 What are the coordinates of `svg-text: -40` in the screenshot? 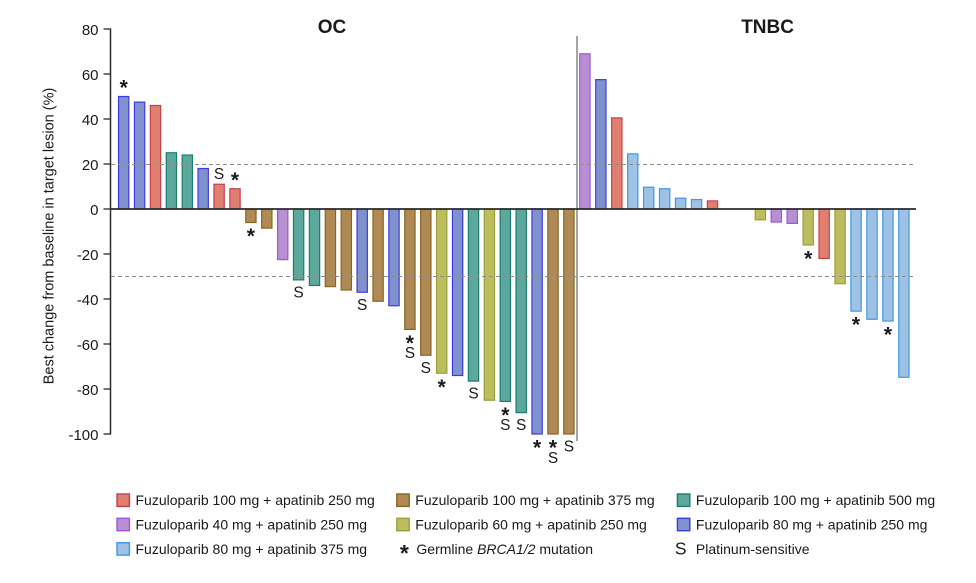 It's located at (88, 300).